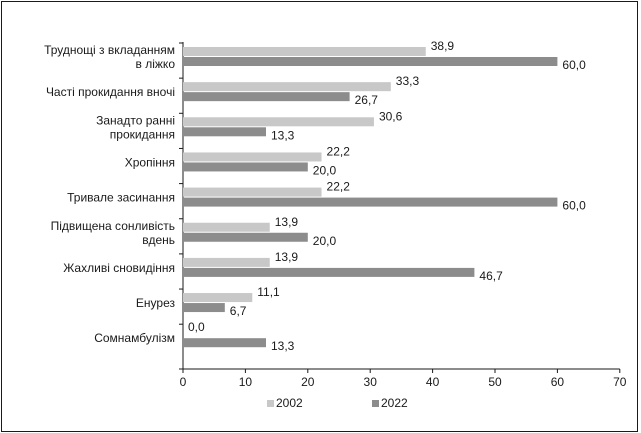 Image resolution: width=641 pixels, height=433 pixels. Describe the element at coordinates (391, 116) in the screenshot. I see `data-label-2002: 30,6` at that location.